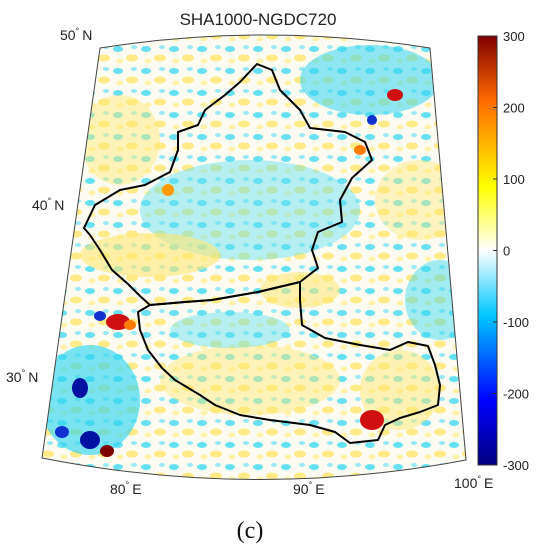  I want to click on colorbar: 300 200 100 0 -100 -200 -300, so click(503, 251).